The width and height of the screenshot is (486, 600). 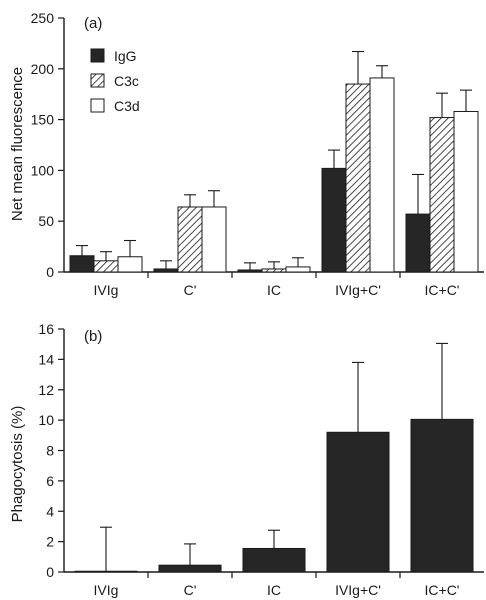 I want to click on panel-b-y-tick-label: 6, so click(x=50, y=481).